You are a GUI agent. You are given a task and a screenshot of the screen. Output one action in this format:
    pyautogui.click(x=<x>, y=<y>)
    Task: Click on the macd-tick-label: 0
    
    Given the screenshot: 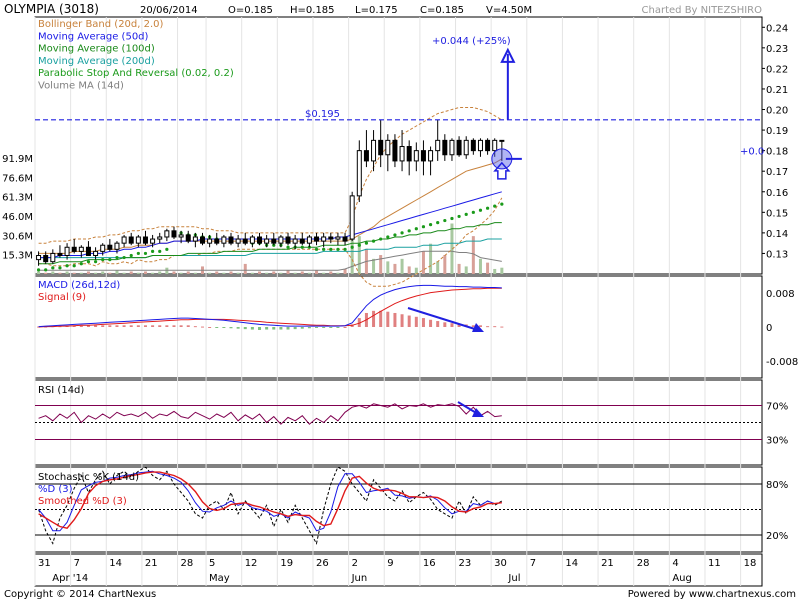 What is the action you would take?
    pyautogui.click(x=769, y=328)
    